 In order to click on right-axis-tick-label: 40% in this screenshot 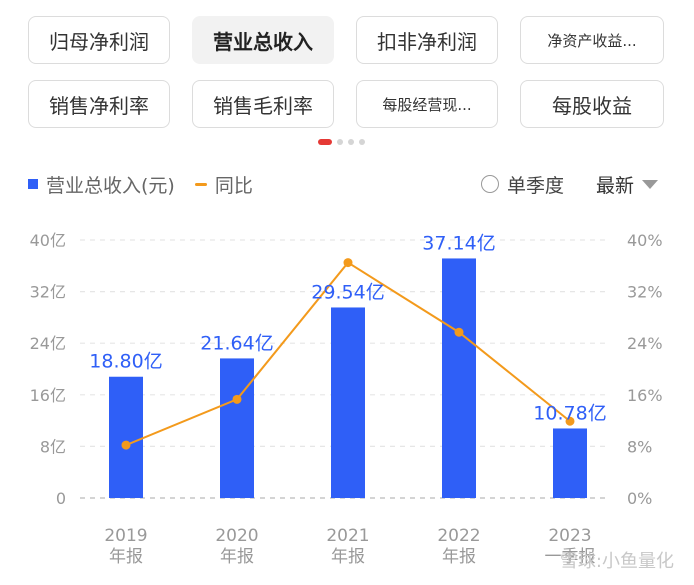, I will do `click(645, 240)`.